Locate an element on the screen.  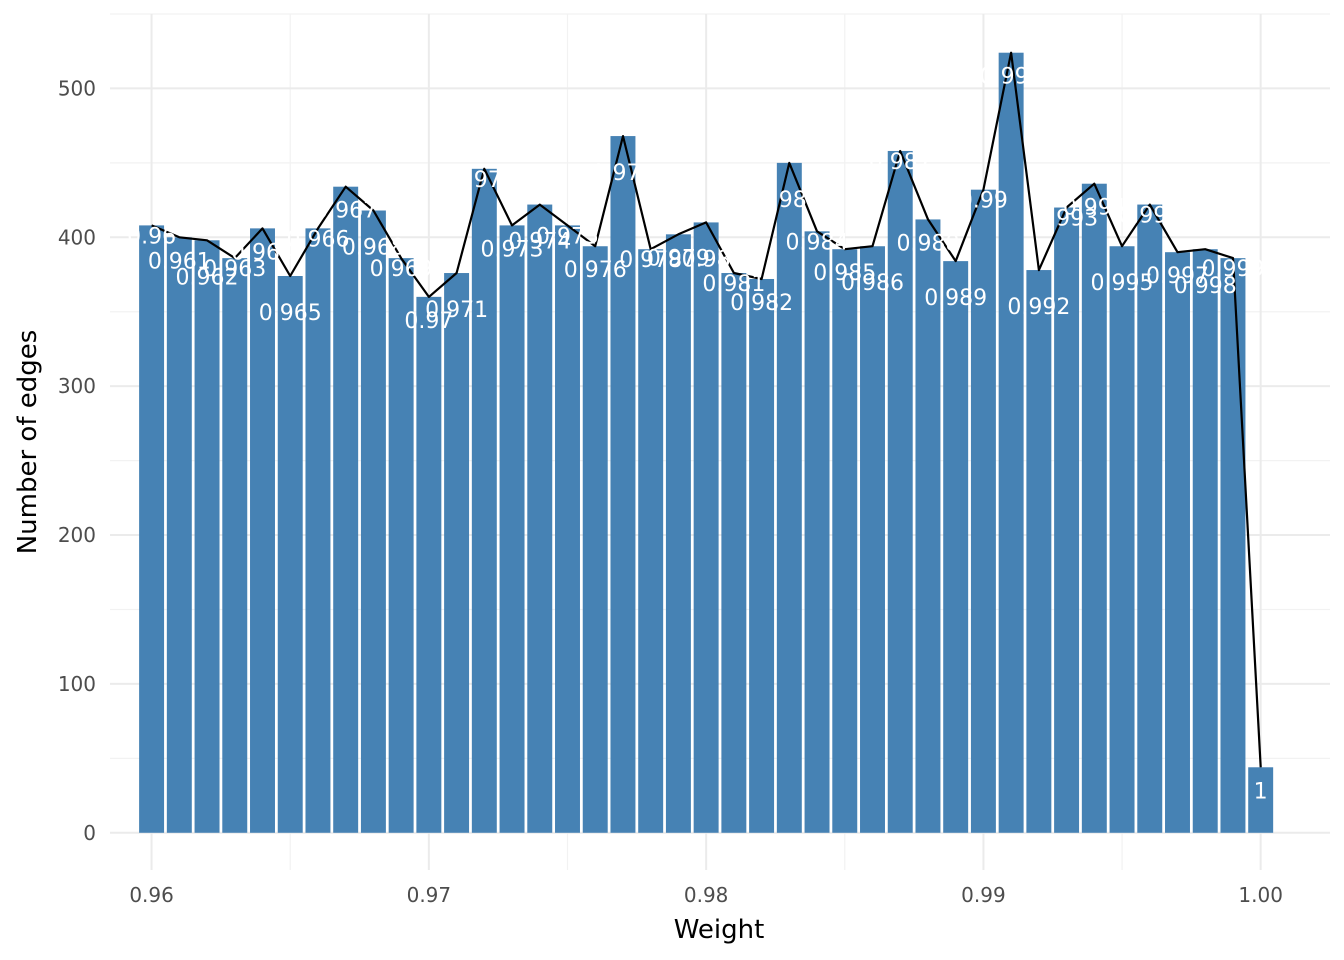
x-tick-label: 0.96 is located at coordinates (151, 895).